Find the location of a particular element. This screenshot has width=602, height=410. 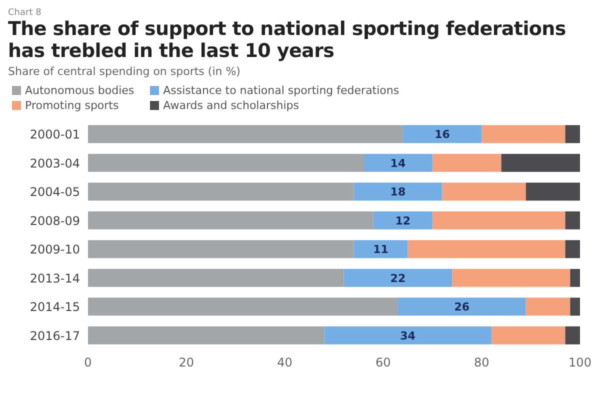

x-tick-label: 100 is located at coordinates (580, 363).